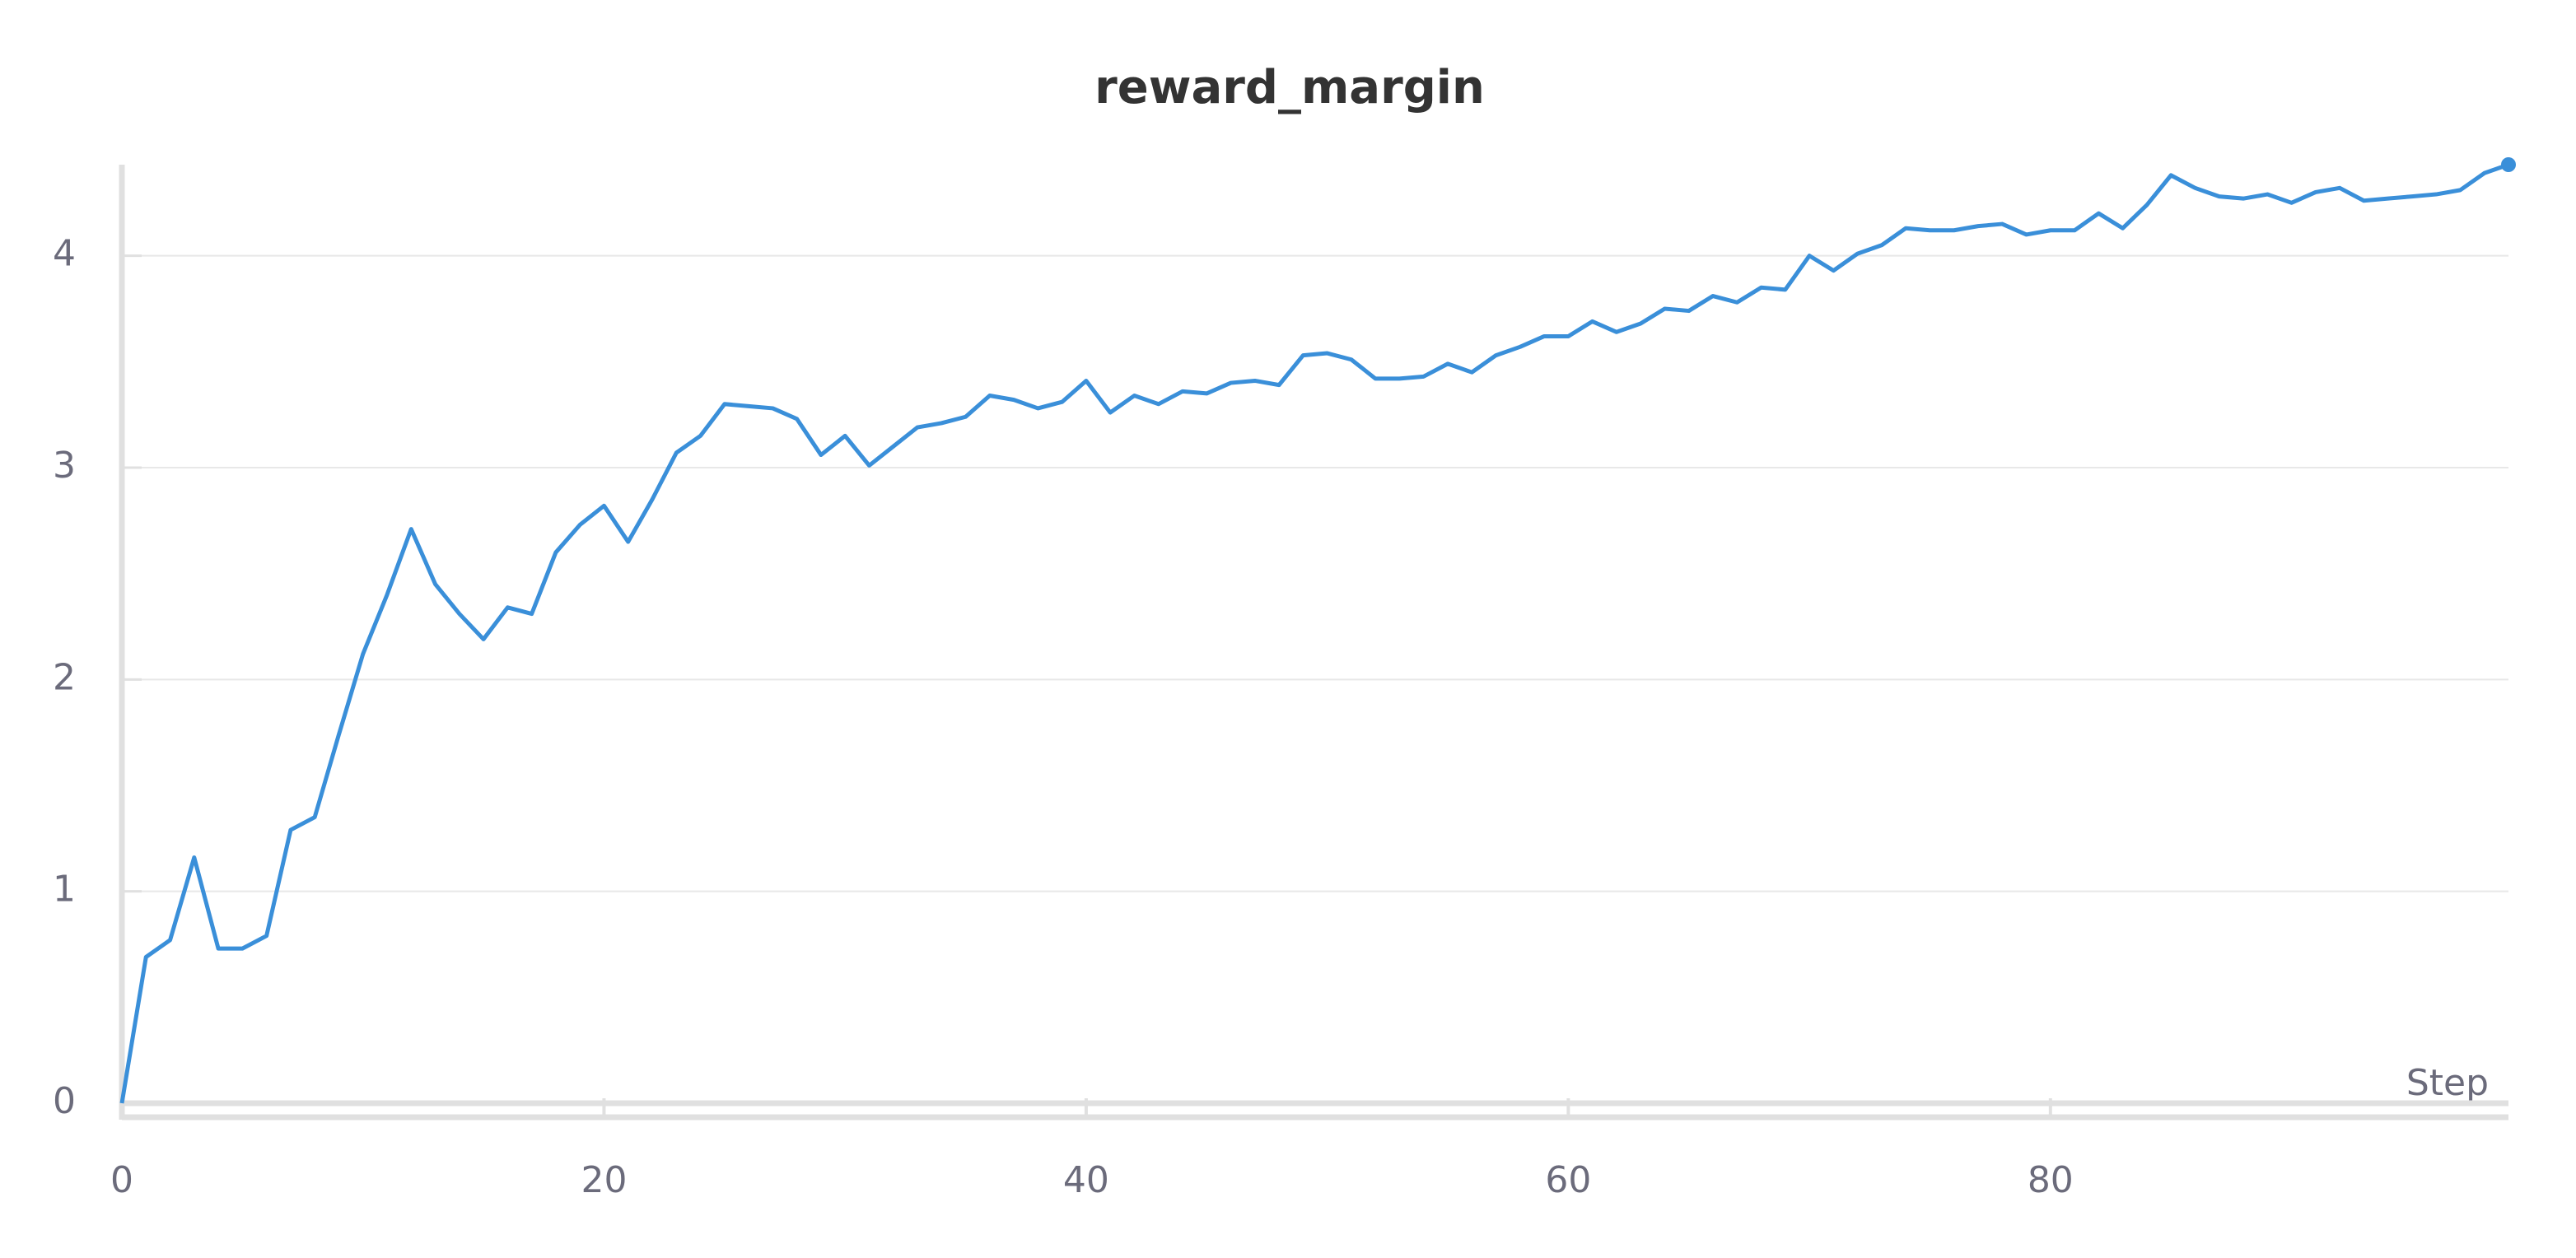  What do you see at coordinates (2508, 164) in the screenshot?
I see `last-point` at bounding box center [2508, 164].